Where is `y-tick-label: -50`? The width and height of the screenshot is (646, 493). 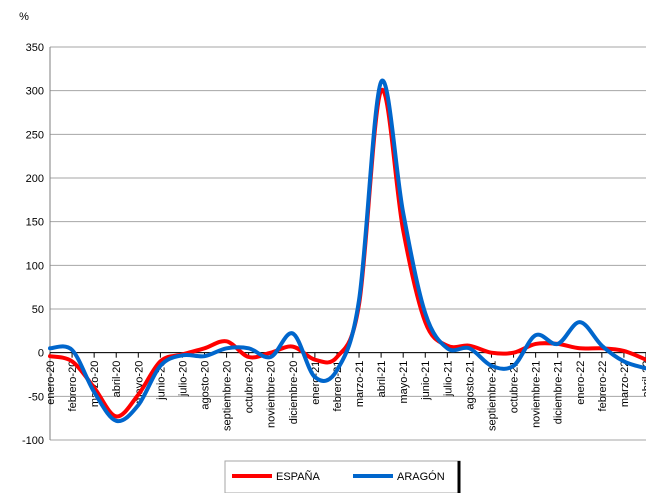 y-tick-label: -50 is located at coordinates (36, 397).